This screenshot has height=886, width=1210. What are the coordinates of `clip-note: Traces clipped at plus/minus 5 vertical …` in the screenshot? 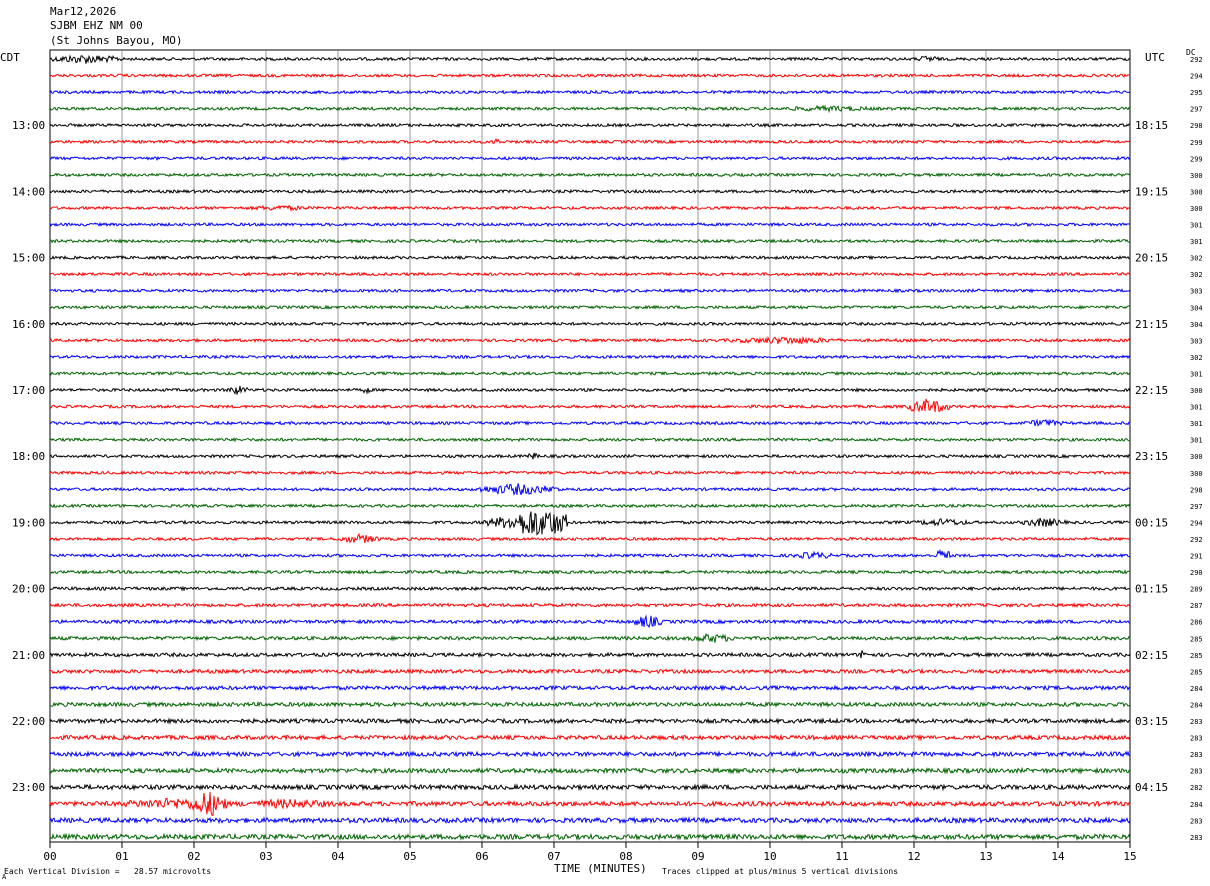 It's located at (780, 871).